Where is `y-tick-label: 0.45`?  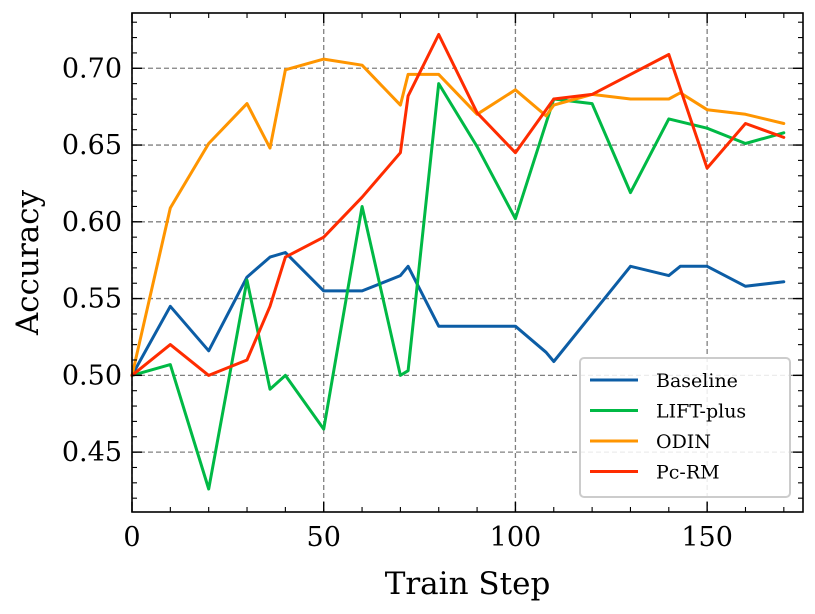 y-tick-label: 0.45 is located at coordinates (92, 452).